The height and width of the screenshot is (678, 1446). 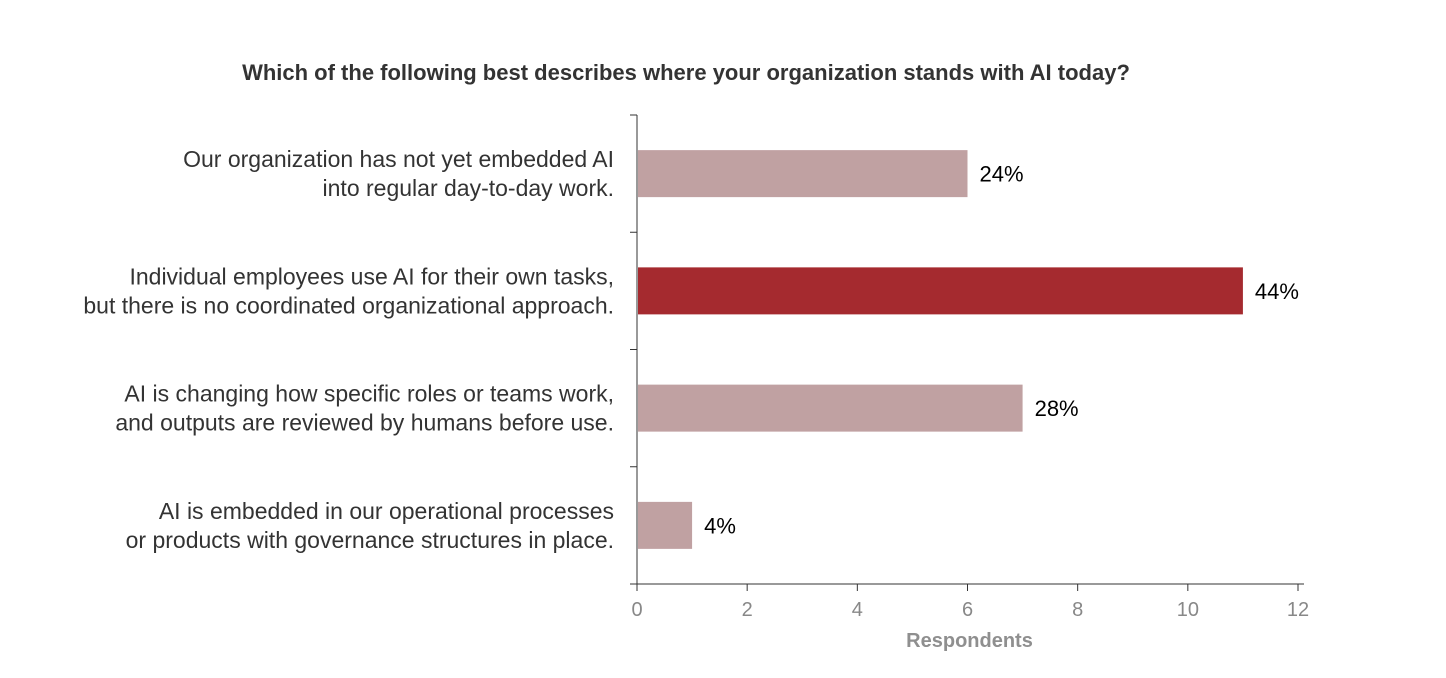 What do you see at coordinates (747, 610) in the screenshot?
I see `x-tick-label: 2` at bounding box center [747, 610].